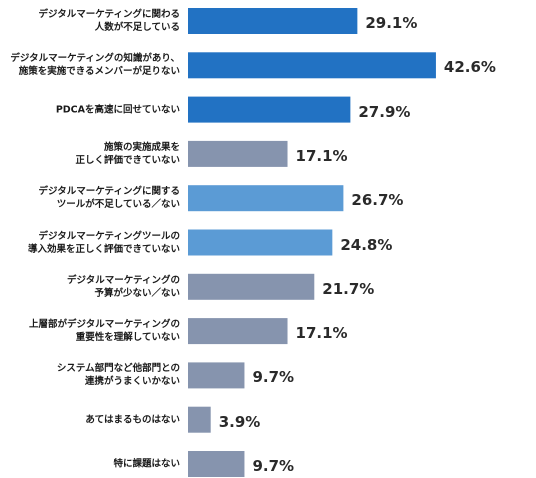  I want to click on value-label: 21.7%, so click(348, 288).